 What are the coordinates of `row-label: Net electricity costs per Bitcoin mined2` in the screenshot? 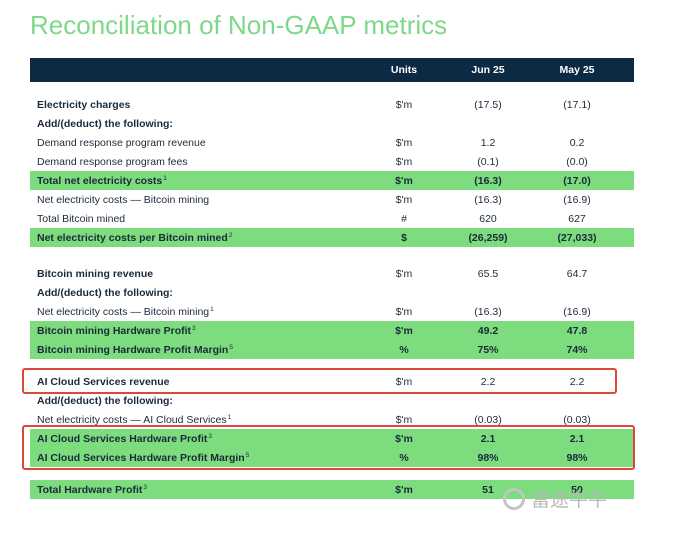 It's located at (195, 238).